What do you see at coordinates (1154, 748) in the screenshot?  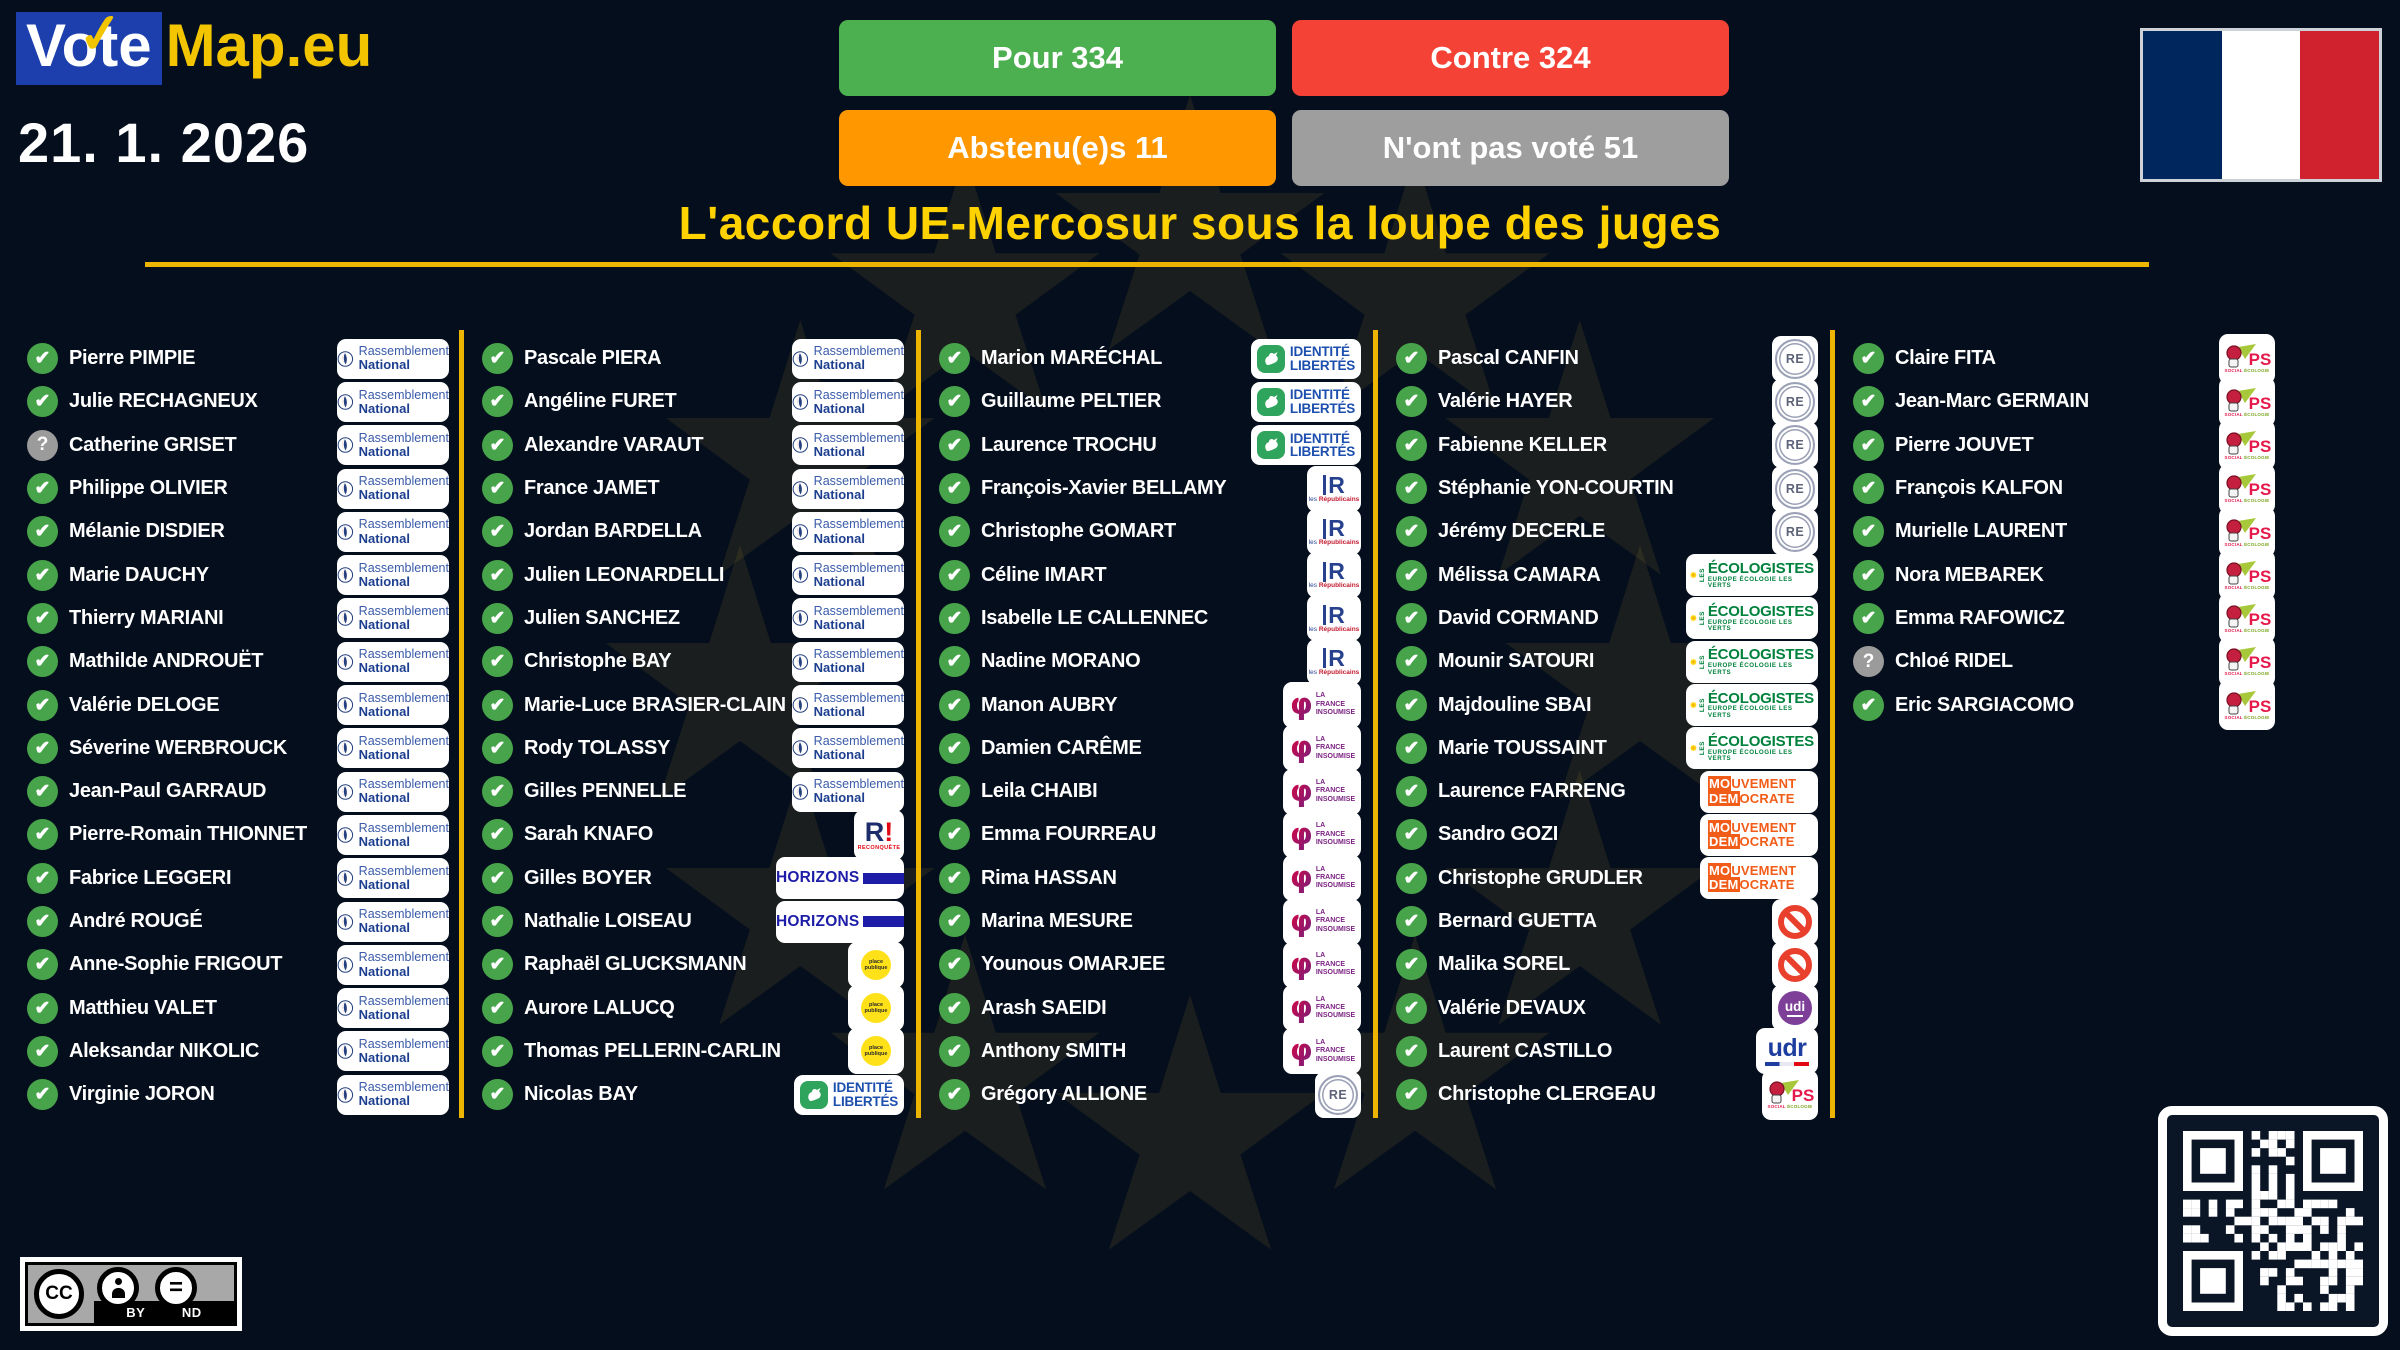 I see `mep-row: ✔ Damien CARÊME φ LA FRANCE INSOUMISE` at bounding box center [1154, 748].